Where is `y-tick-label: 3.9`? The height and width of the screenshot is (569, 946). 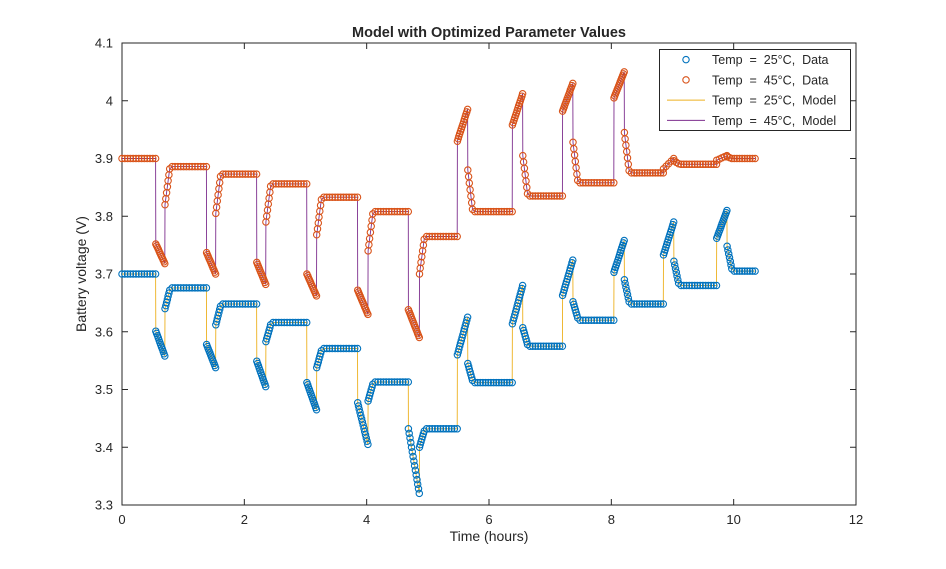
y-tick-label: 3.9 is located at coordinates (104, 158).